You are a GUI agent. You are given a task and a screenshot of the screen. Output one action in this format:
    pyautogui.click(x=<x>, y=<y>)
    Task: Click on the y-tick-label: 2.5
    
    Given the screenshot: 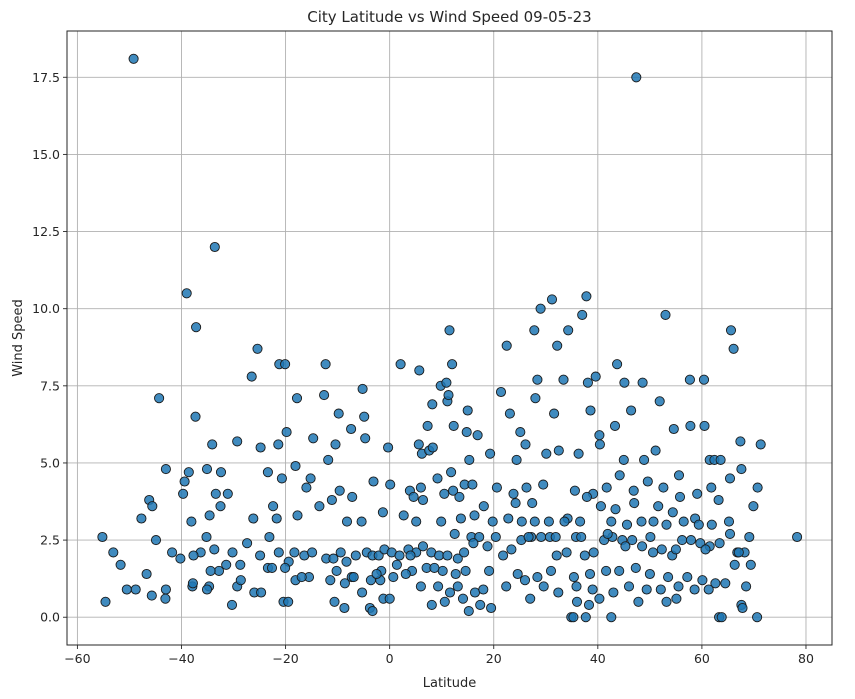 What is the action you would take?
    pyautogui.click(x=50, y=540)
    